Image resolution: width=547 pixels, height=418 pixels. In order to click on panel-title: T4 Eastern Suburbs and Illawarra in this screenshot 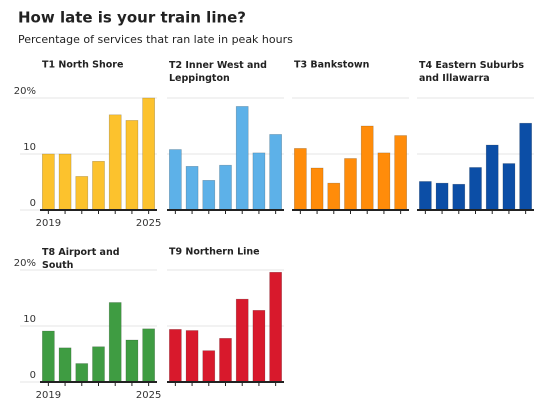, I will do `click(471, 72)`.